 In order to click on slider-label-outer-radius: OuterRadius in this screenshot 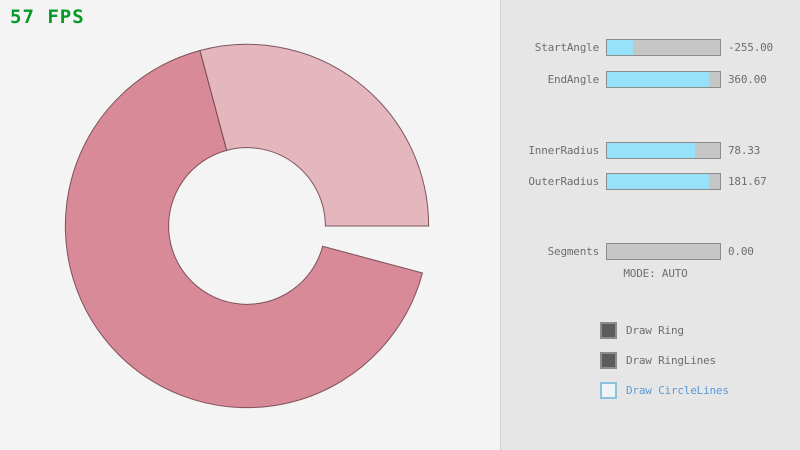, I will do `click(563, 181)`.